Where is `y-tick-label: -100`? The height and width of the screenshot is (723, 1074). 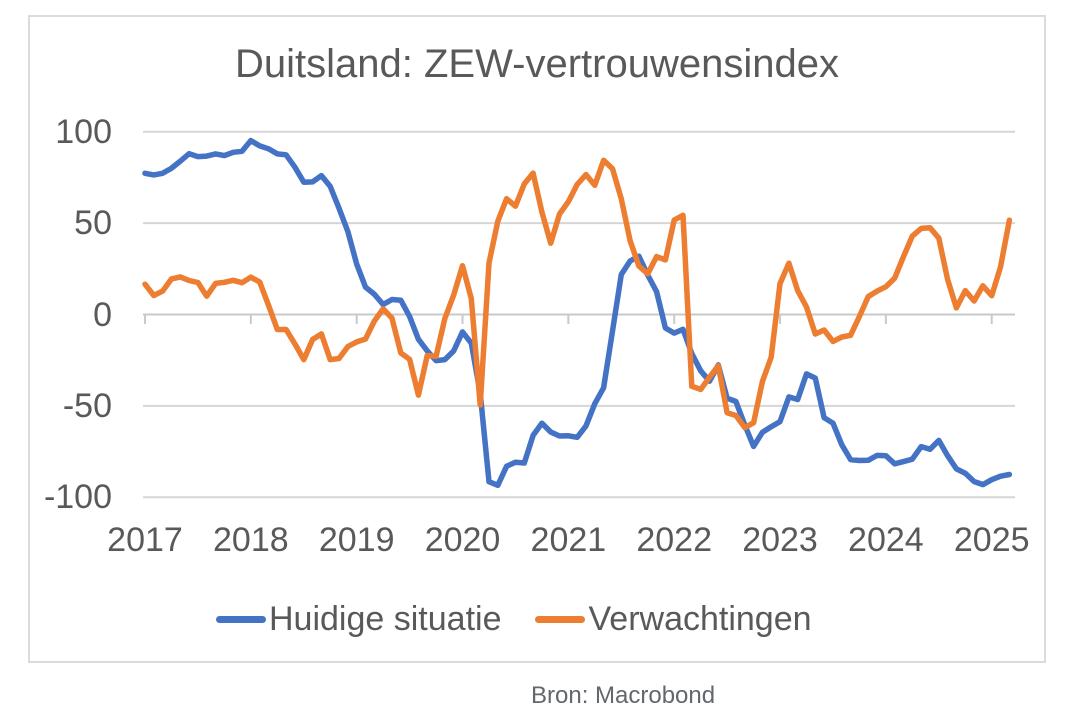 y-tick-label: -100 is located at coordinates (77, 497).